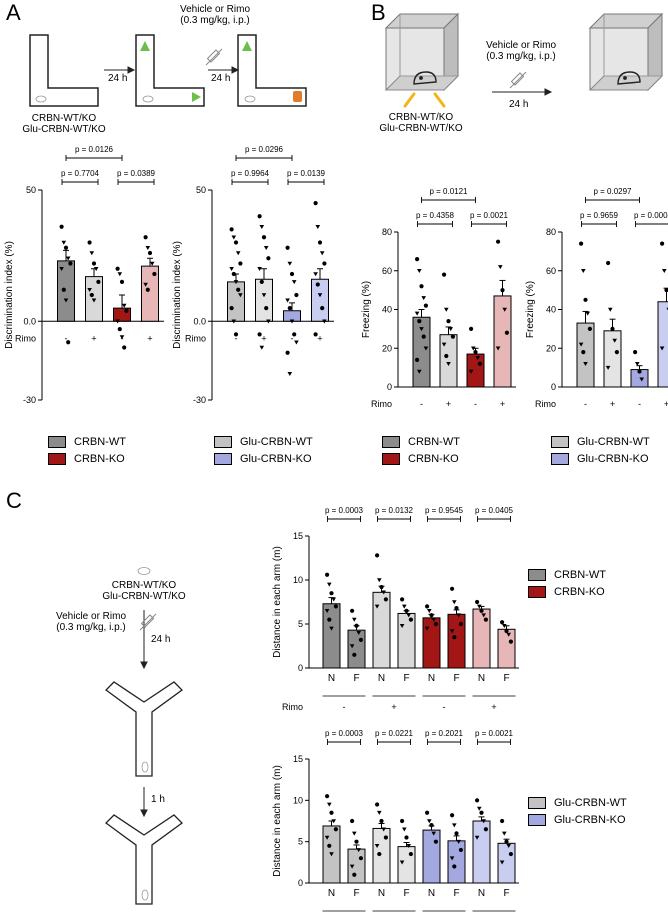  I want to click on a-interval-1: 24 h, so click(118, 78).